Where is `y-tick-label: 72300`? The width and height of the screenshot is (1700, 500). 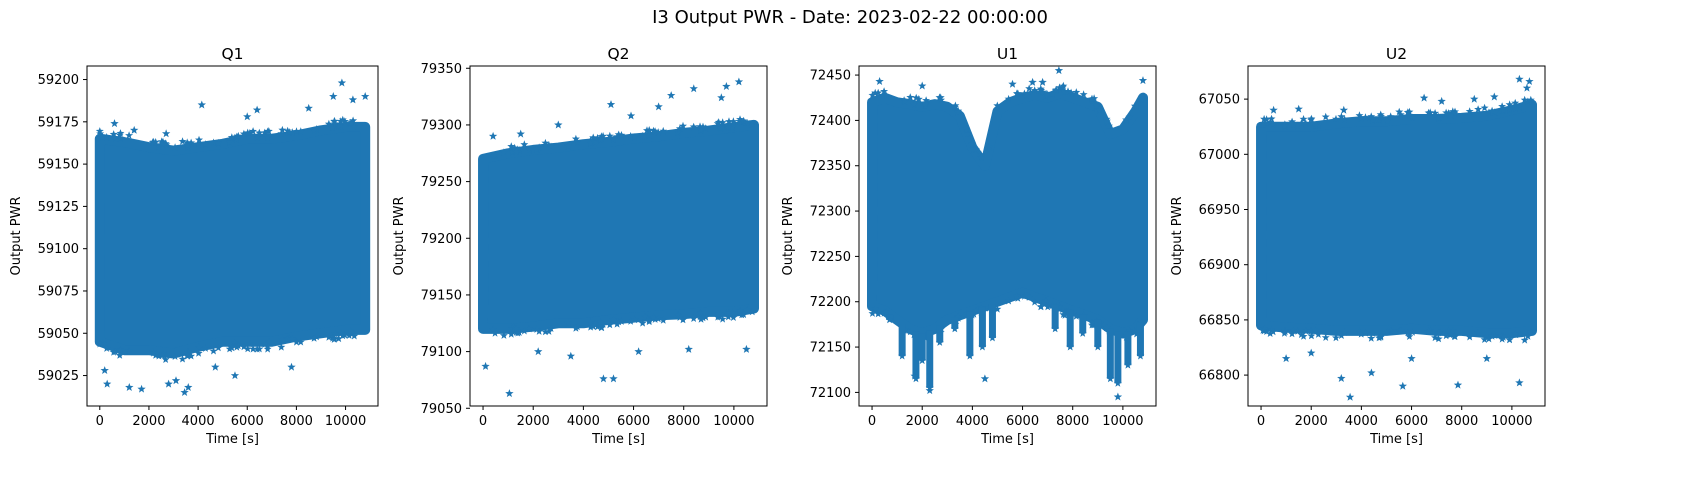 y-tick-label: 72300 is located at coordinates (830, 212).